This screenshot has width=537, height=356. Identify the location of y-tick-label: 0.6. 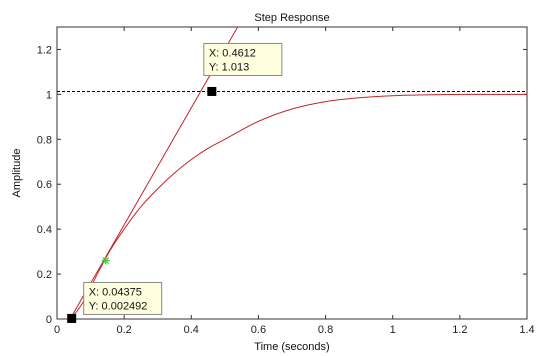
(44, 185).